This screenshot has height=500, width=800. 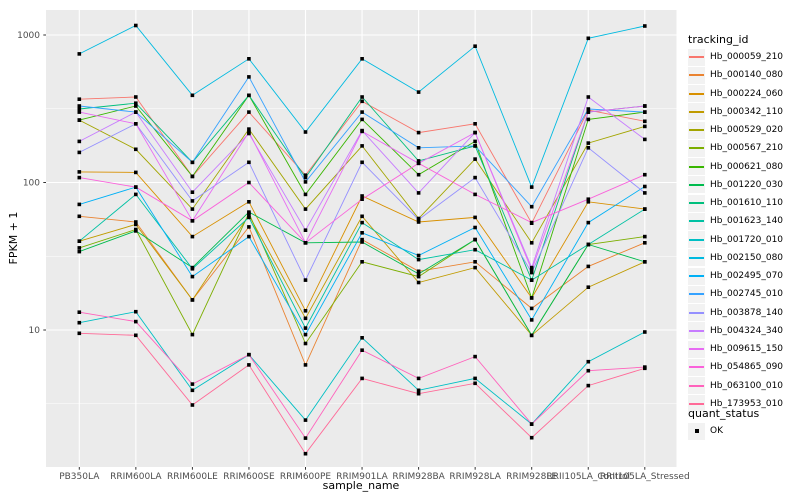 What do you see at coordinates (735, 166) in the screenshot?
I see `legend-item: Hb_000621_080` at bounding box center [735, 166].